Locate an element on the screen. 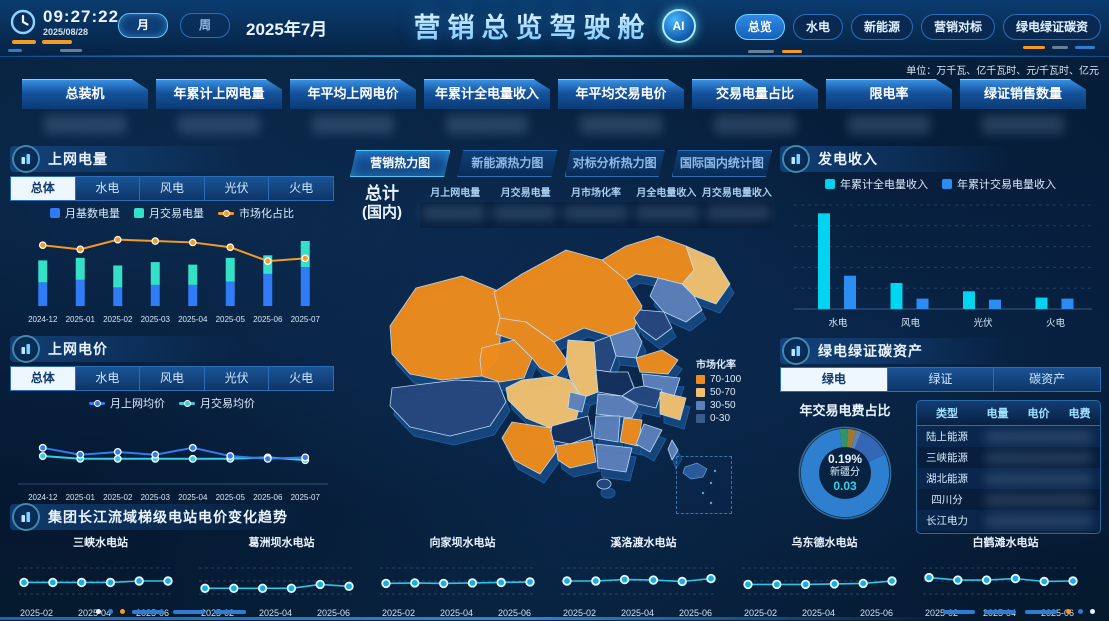 Image resolution: width=1109 pixels, height=621 pixels. nav-tab-新能源: 新能源 is located at coordinates (881, 27).